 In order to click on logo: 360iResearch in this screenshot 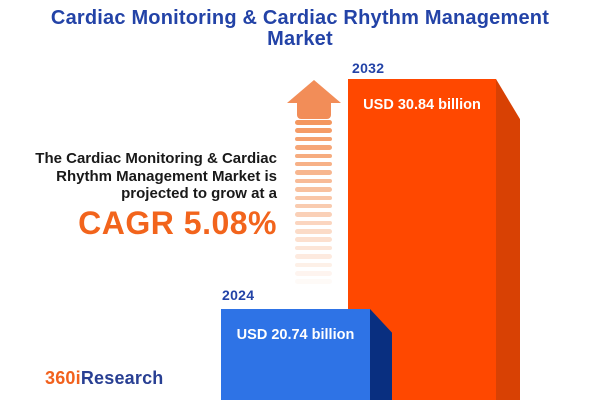, I will do `click(104, 378)`.